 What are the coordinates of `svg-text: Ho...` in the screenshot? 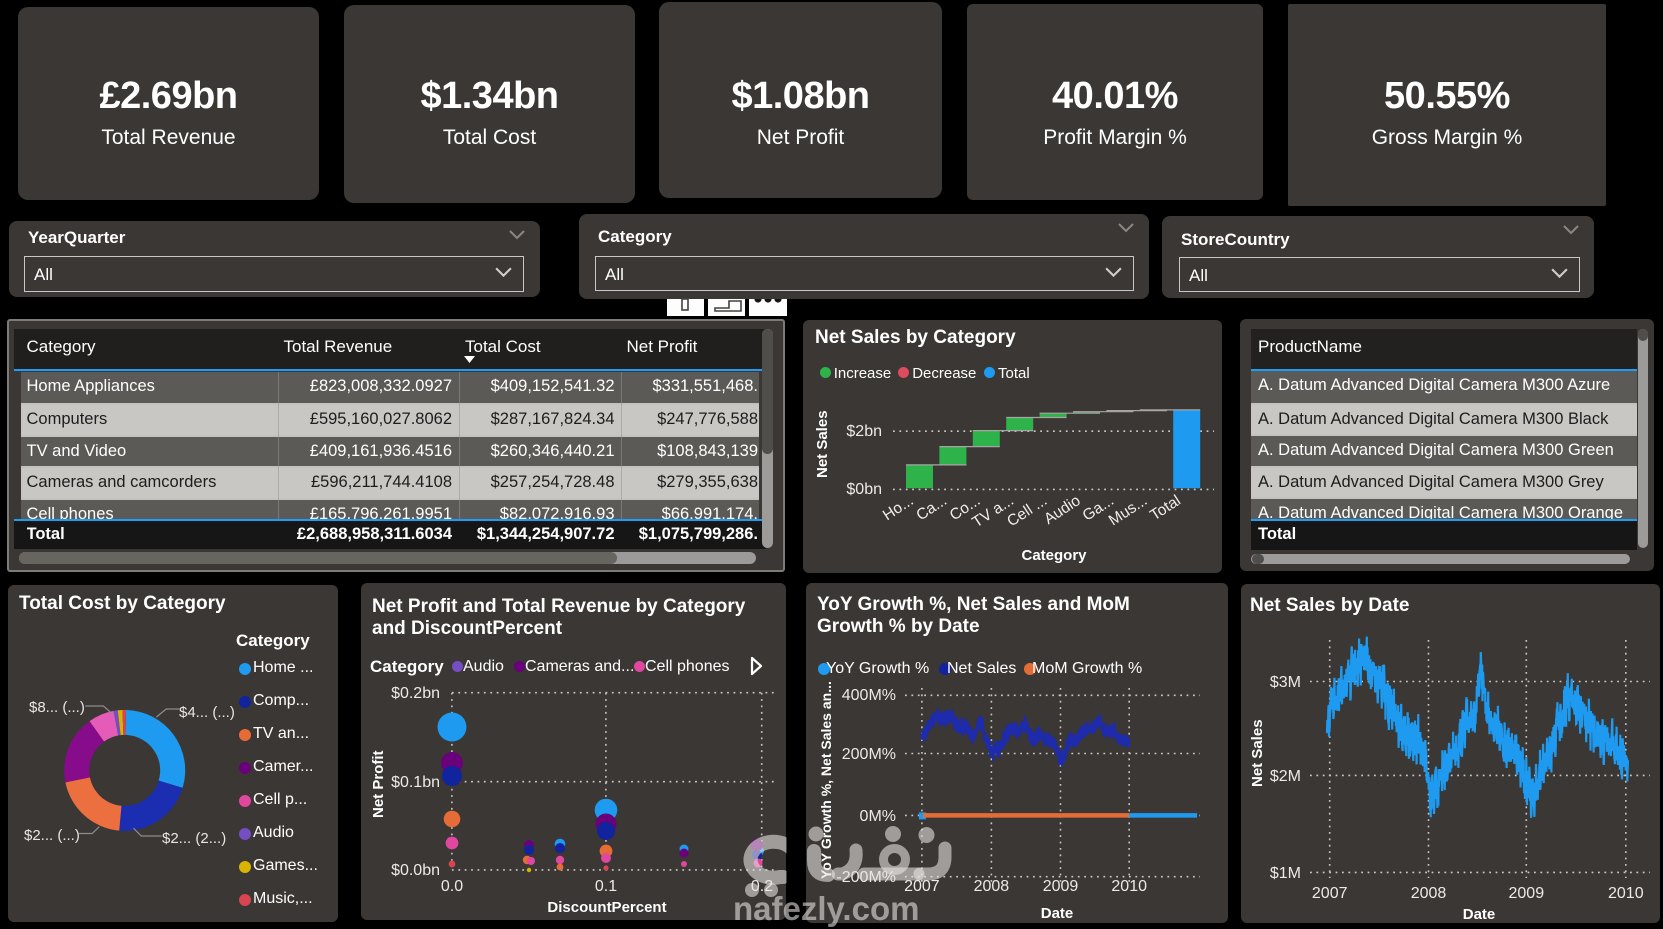 It's located at (898, 508).